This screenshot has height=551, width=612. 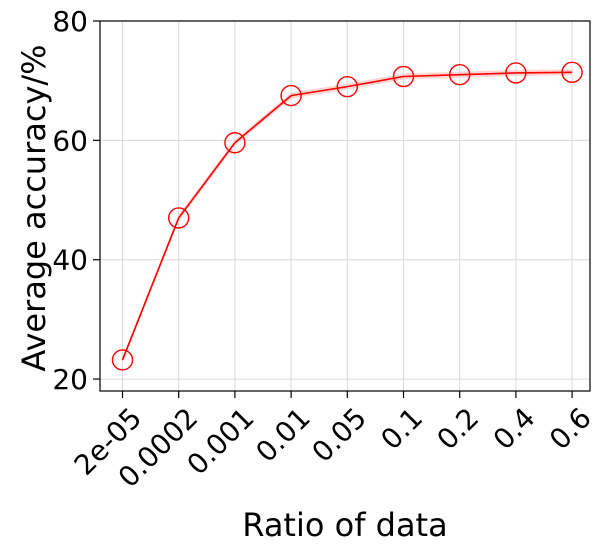 What do you see at coordinates (339, 434) in the screenshot?
I see `x-tick-label: 0.05` at bounding box center [339, 434].